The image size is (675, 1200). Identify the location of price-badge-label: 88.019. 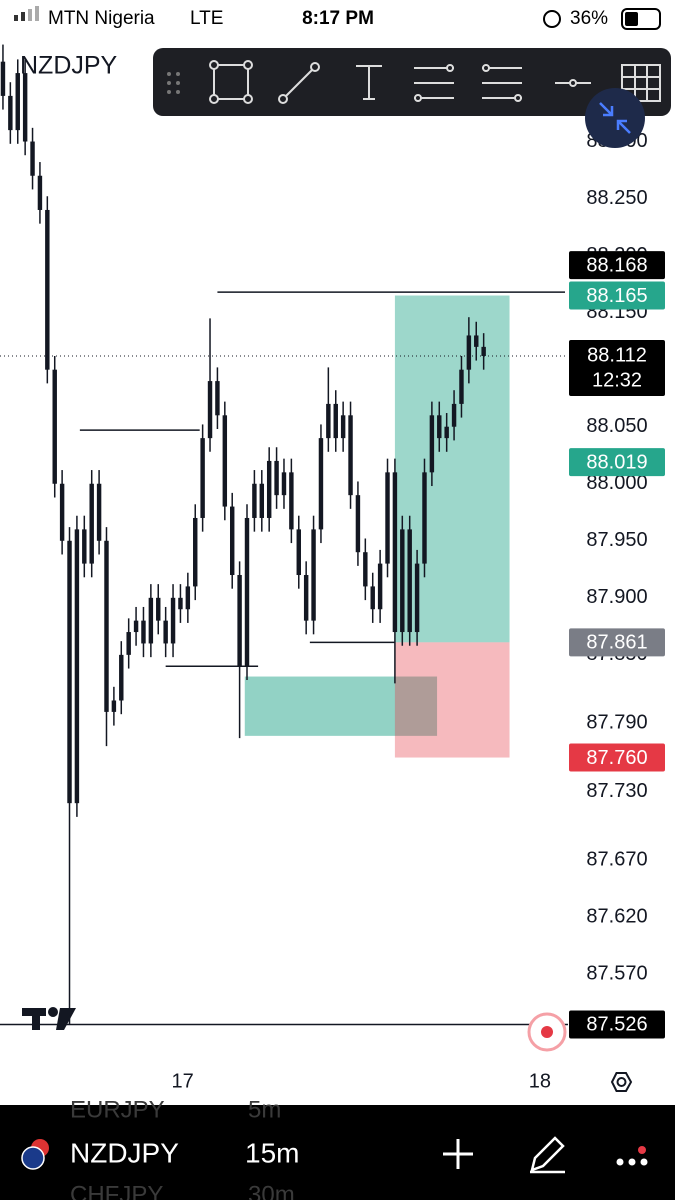
(616, 462).